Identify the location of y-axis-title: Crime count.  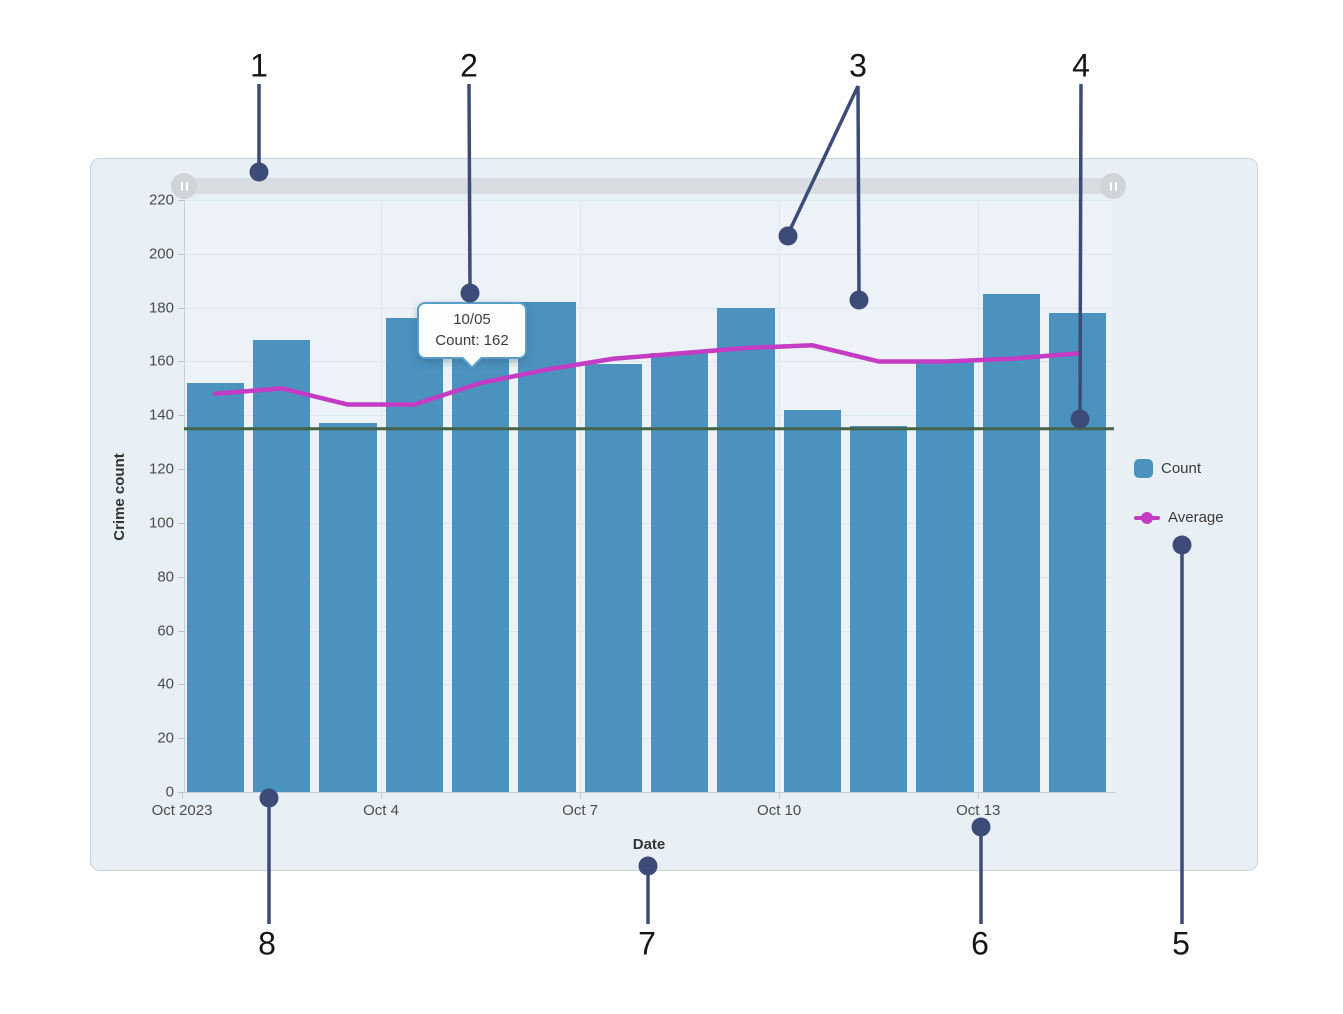
(119, 497).